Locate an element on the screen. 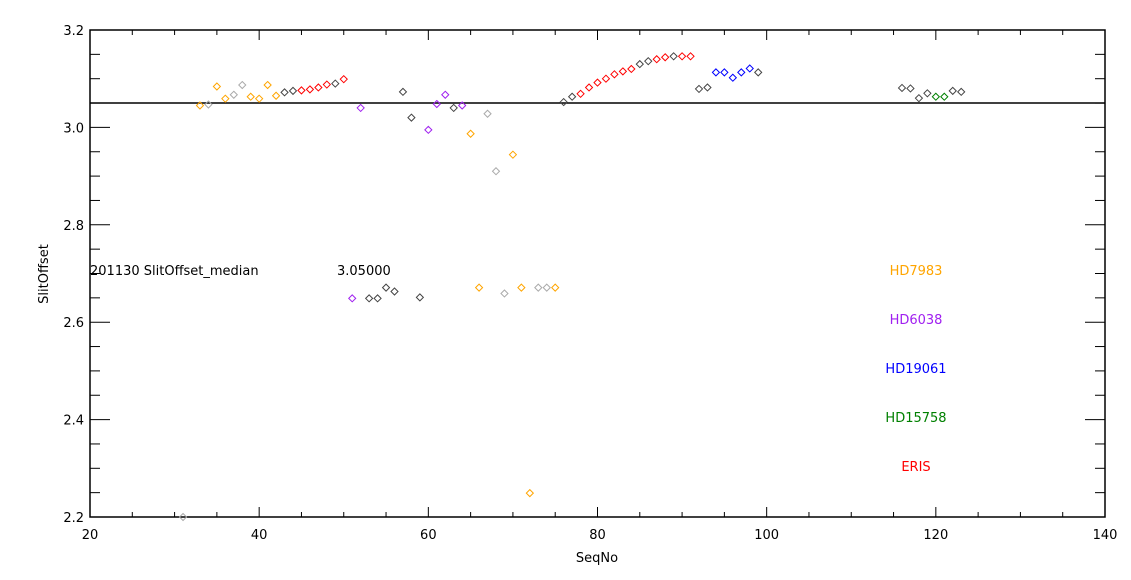 The width and height of the screenshot is (1131, 580). x-tick-label: 20 is located at coordinates (90, 535).